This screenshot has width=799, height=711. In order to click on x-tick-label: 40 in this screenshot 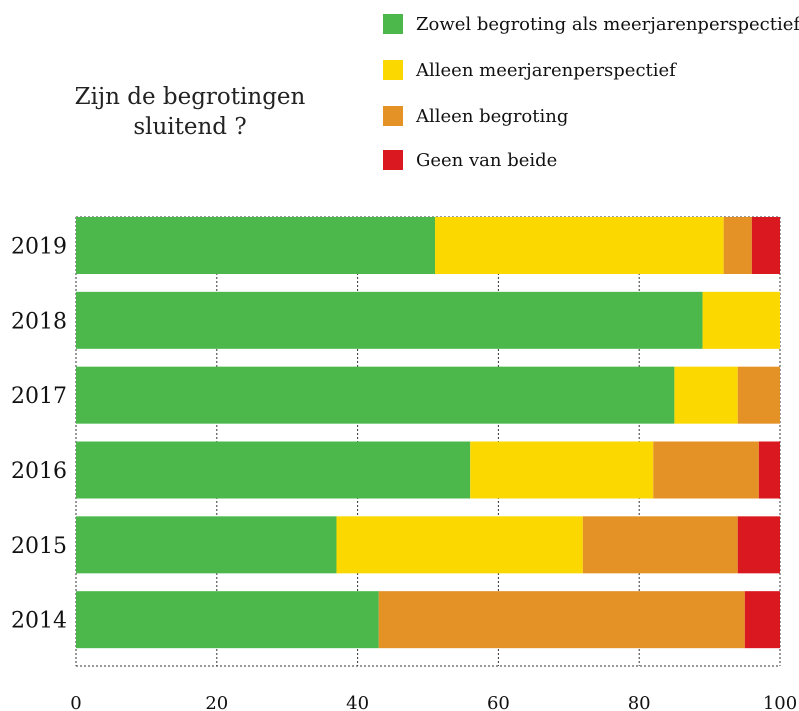, I will do `click(357, 702)`.